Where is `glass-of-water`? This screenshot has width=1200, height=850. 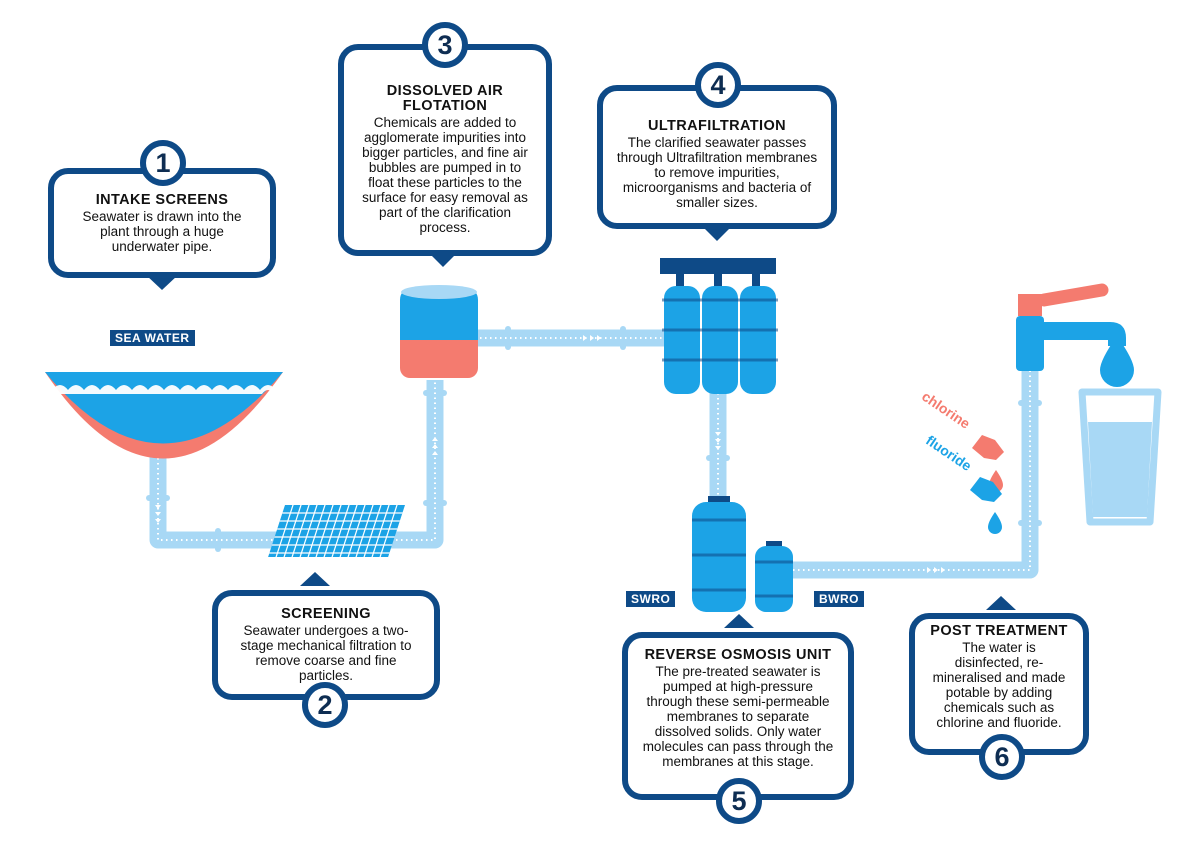
glass-of-water is located at coordinates (1120, 457).